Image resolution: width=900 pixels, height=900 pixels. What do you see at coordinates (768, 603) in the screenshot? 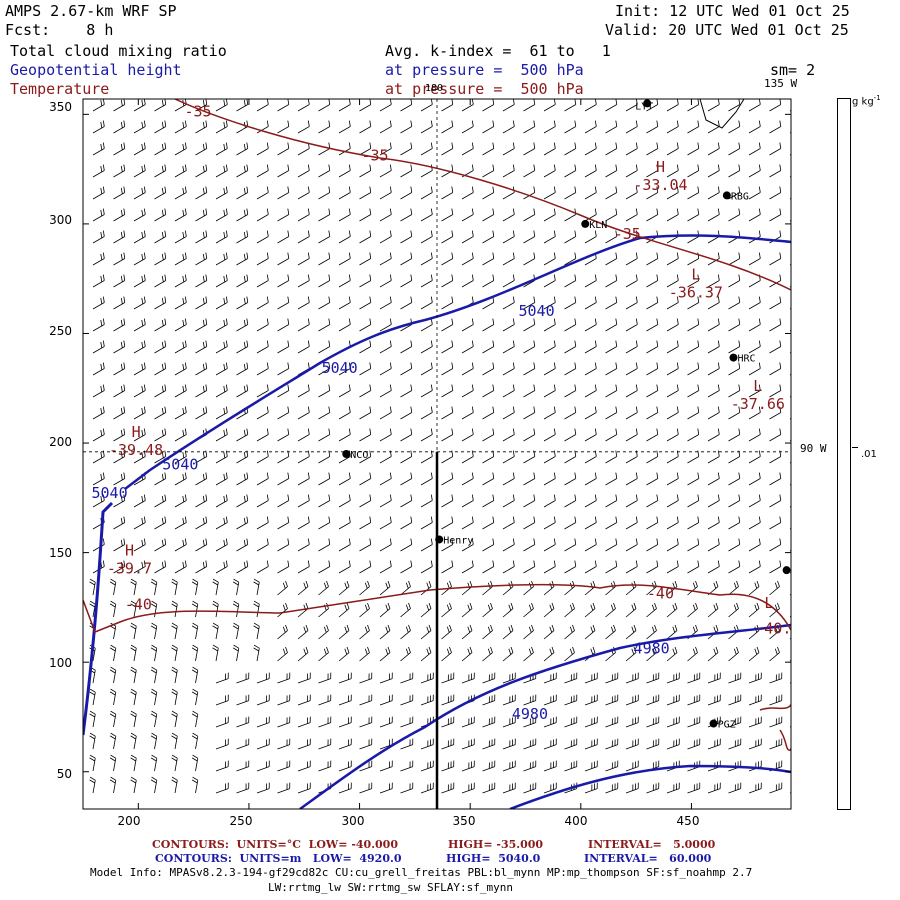
I see `extremum-letter: L` at bounding box center [768, 603].